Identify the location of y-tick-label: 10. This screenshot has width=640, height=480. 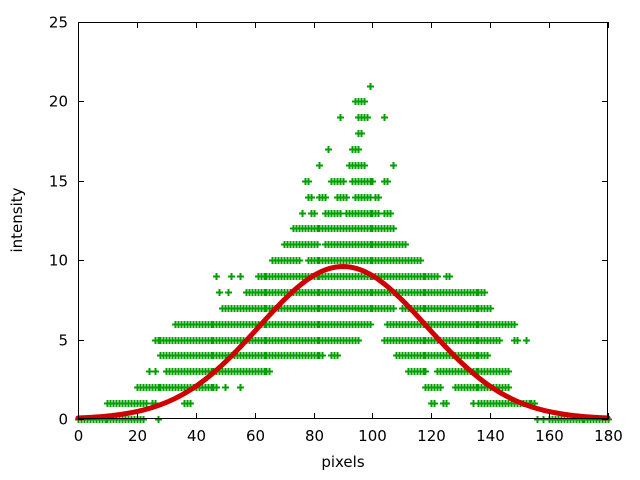
(58, 261).